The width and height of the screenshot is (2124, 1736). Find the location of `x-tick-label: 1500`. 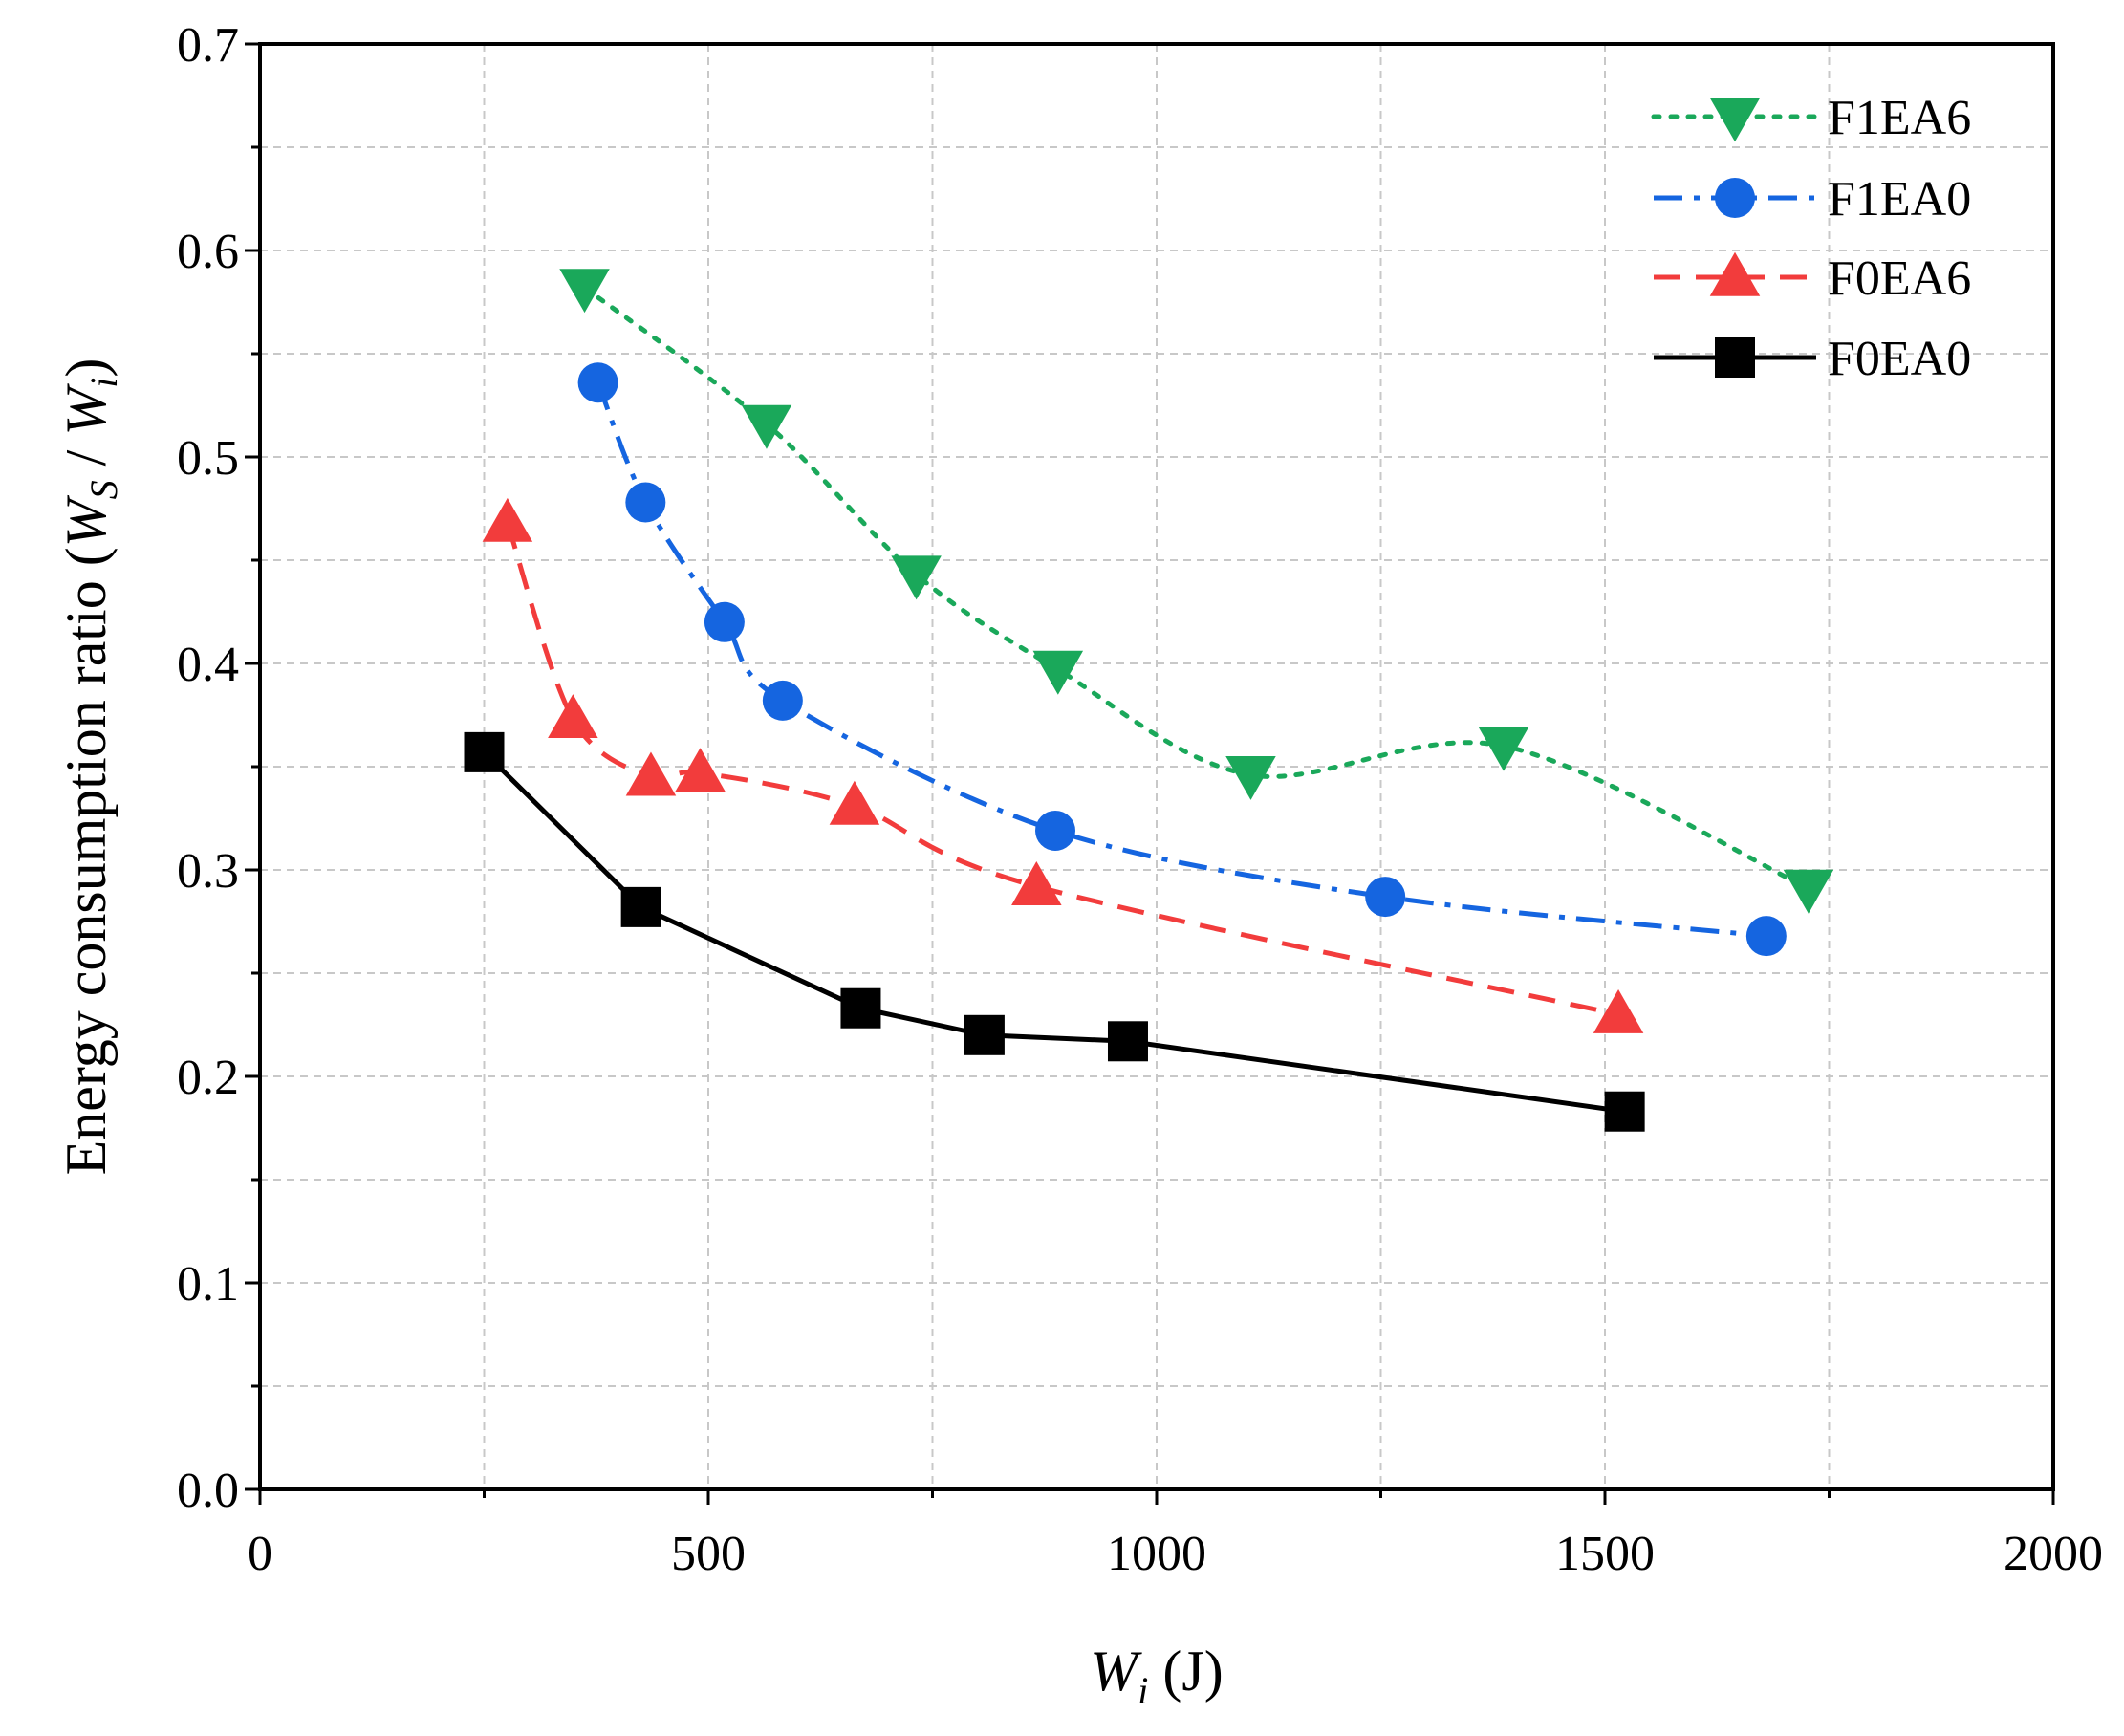

x-tick-label: 1500 is located at coordinates (1605, 1554).